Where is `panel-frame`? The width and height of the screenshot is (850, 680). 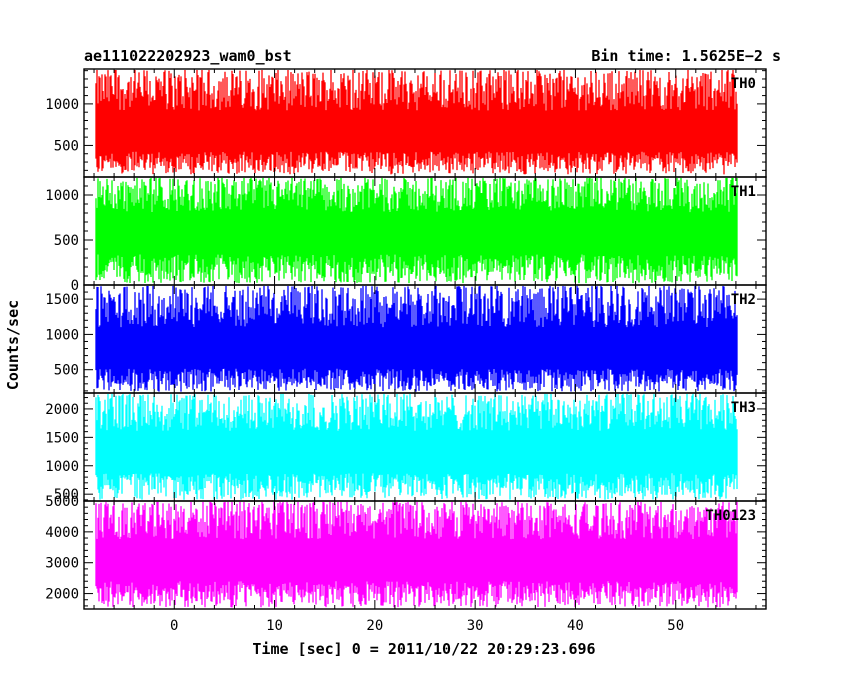 panel-frame is located at coordinates (425, 555).